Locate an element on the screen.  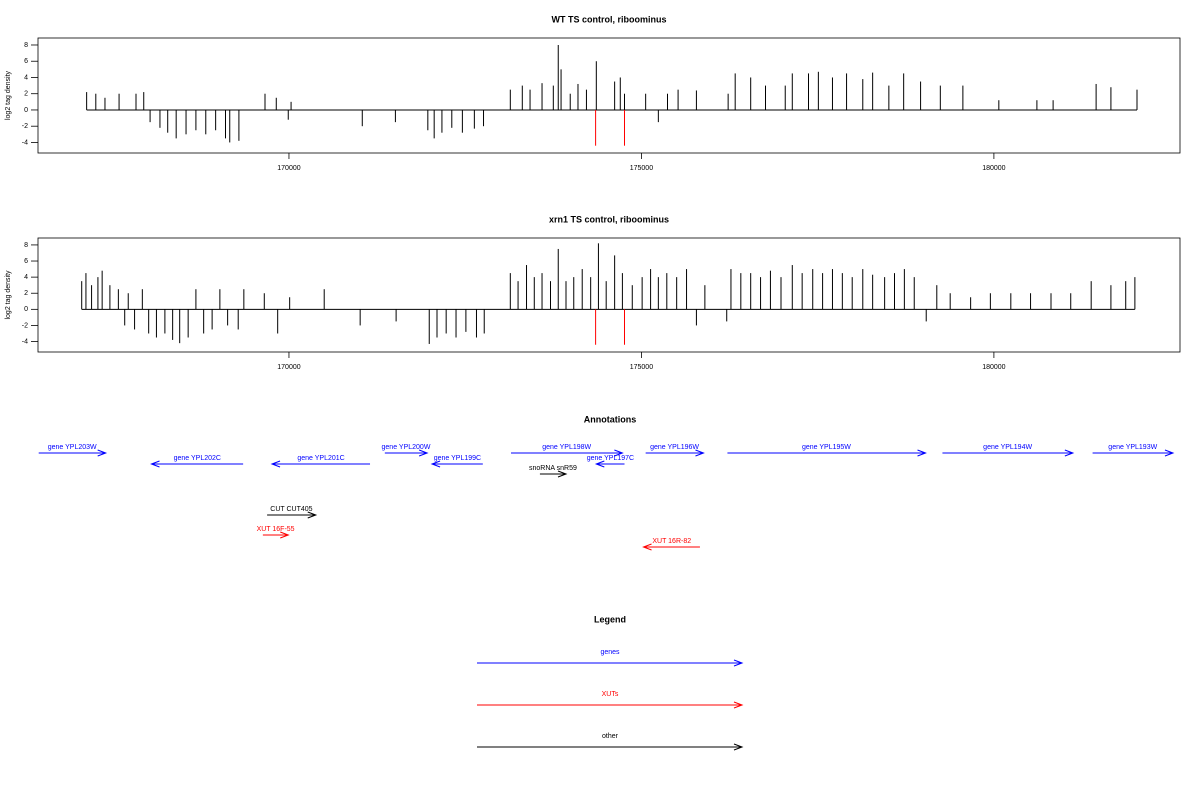
feature-label: gene YPL202C is located at coordinates (197, 458).